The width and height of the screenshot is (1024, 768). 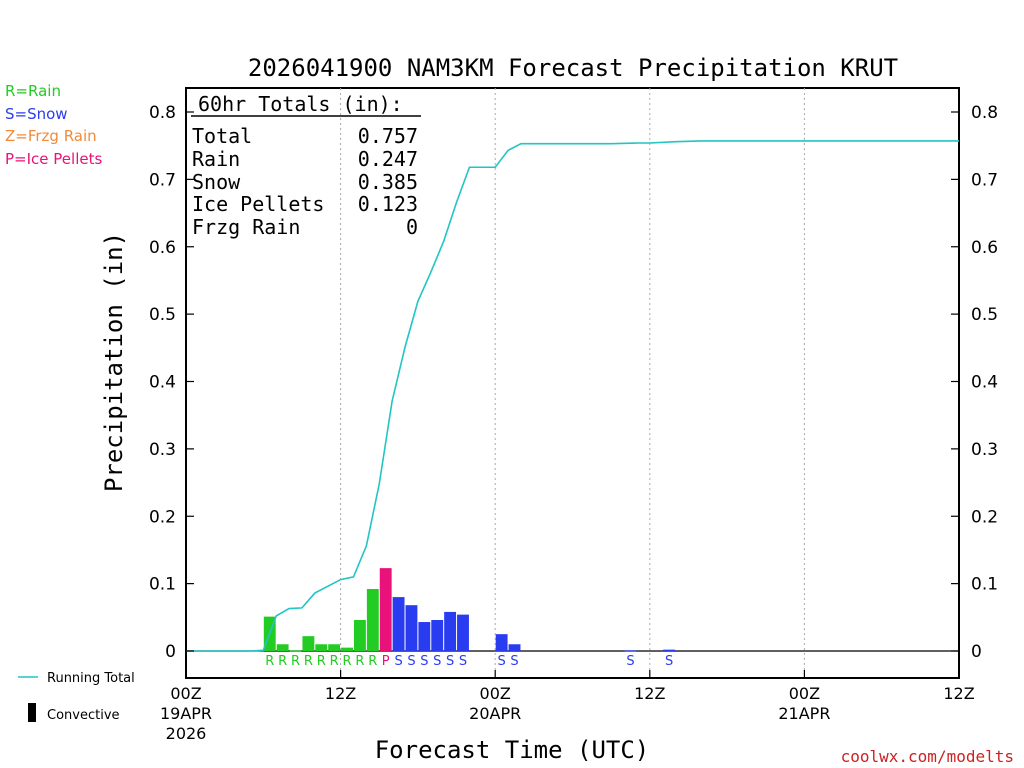 I want to click on y-tick-label-left: 0.2, so click(x=162, y=517).